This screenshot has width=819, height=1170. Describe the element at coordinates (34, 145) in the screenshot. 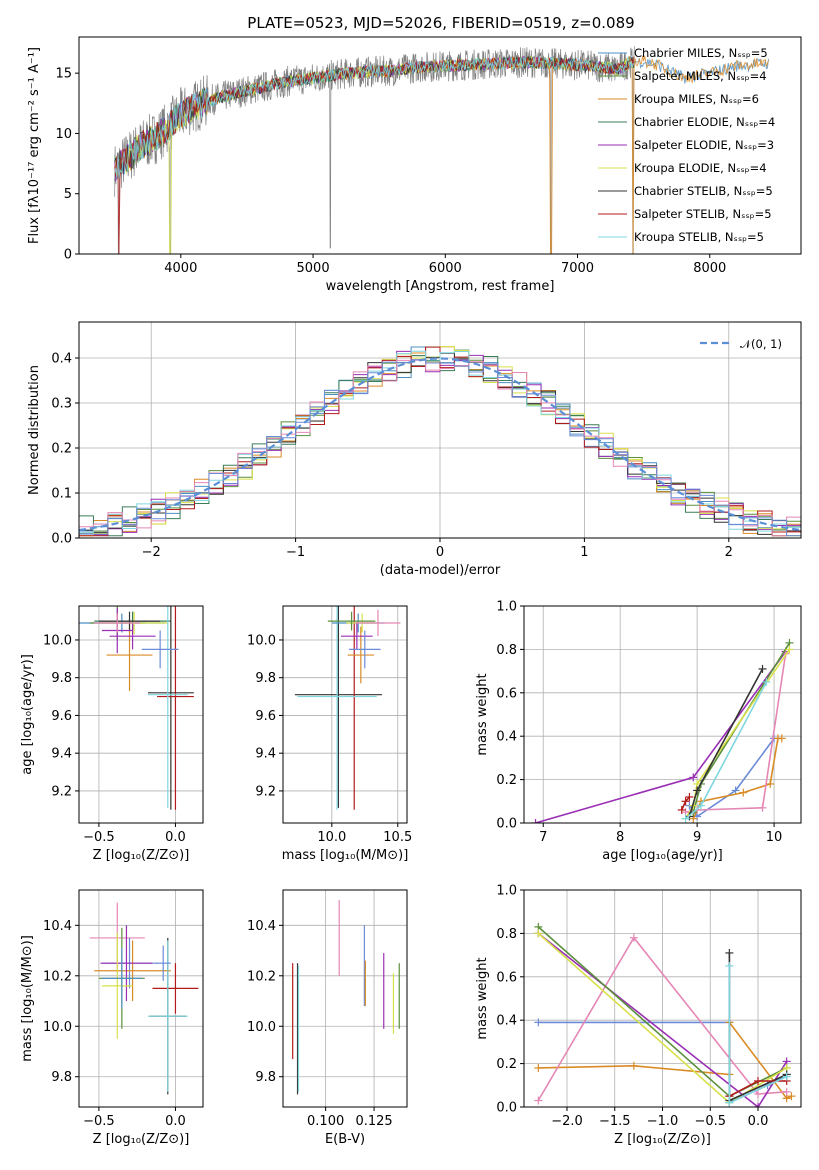

I see `y-axis-label: Flux [fλ10⁻¹⁷ erg cm⁻² s⁻¹ A⁻¹]` at that location.